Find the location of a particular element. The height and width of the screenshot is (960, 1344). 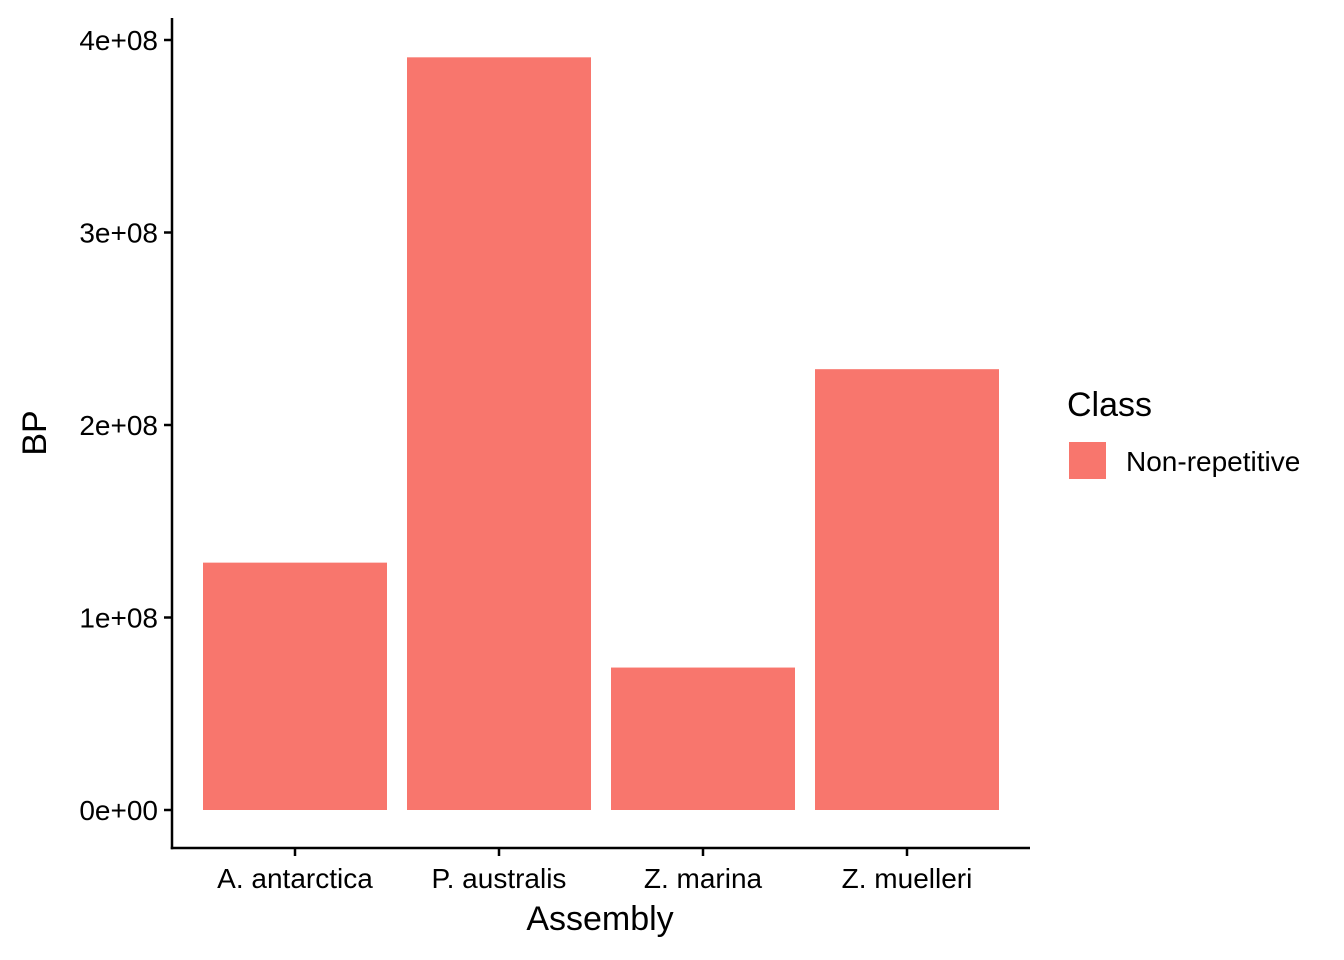

y-axis-title: BP is located at coordinates (35, 432).